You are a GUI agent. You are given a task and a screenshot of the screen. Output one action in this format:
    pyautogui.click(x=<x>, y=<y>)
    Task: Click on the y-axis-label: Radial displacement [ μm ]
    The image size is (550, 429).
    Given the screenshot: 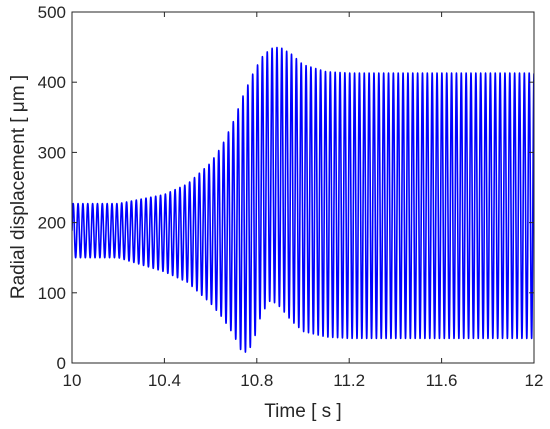 What is the action you would take?
    pyautogui.click(x=18, y=187)
    